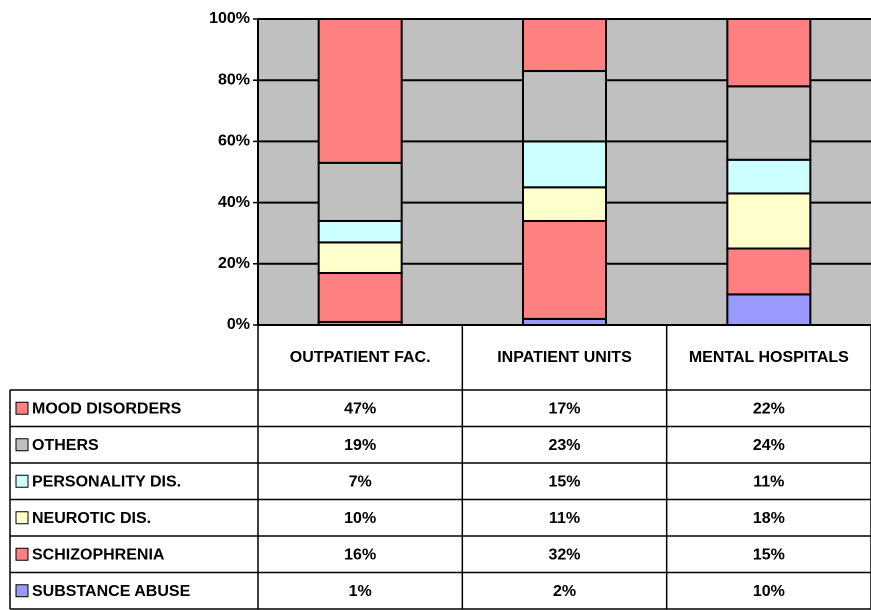 The width and height of the screenshot is (871, 610). I want to click on x-tick-label: OUTPATIENT FAC., so click(360, 357).